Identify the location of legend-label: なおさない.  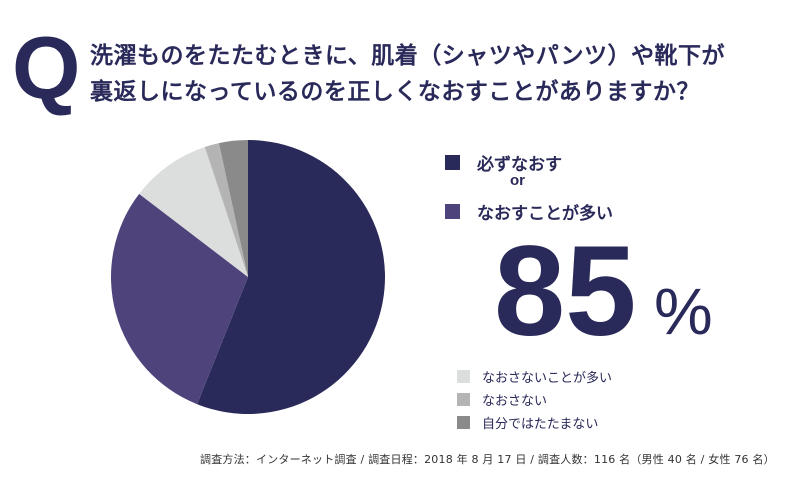
(515, 401).